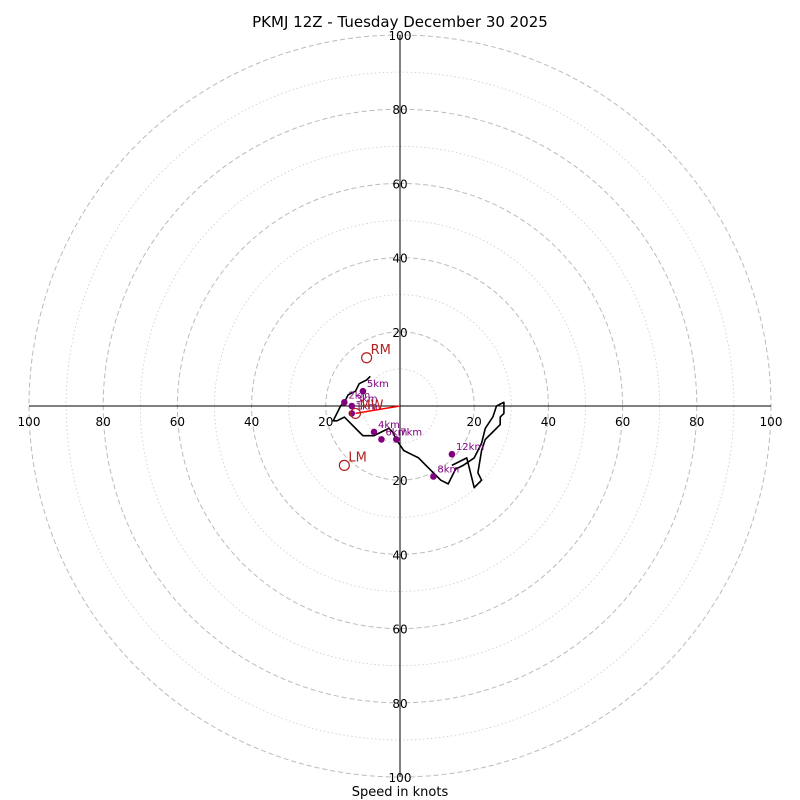  Describe the element at coordinates (399, 333) in the screenshot. I see `tick-label-top: 20` at that location.